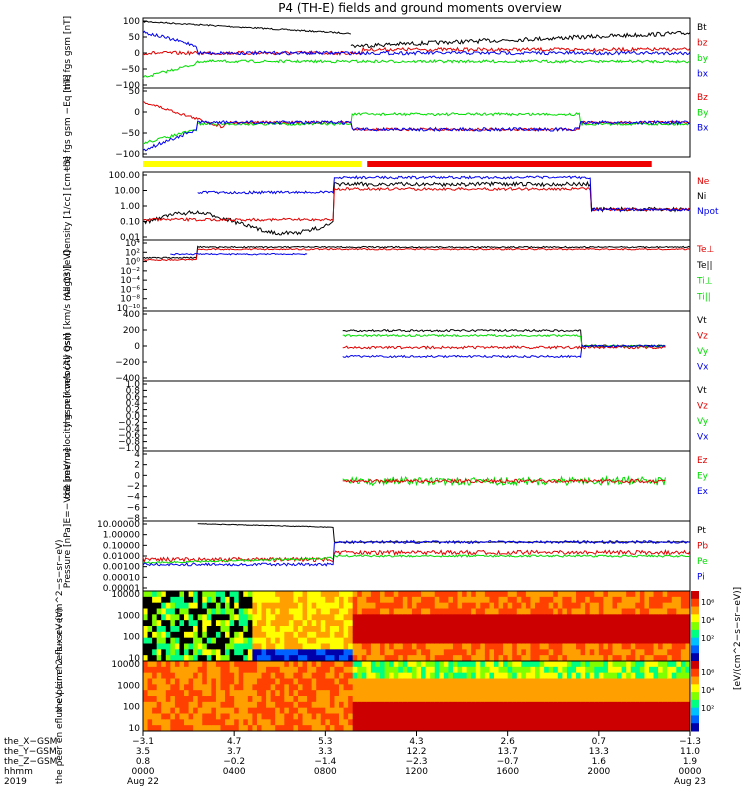 The width and height of the screenshot is (750, 800). Describe the element at coordinates (705, 250) in the screenshot. I see `legend-entry: Te⊥` at that location.